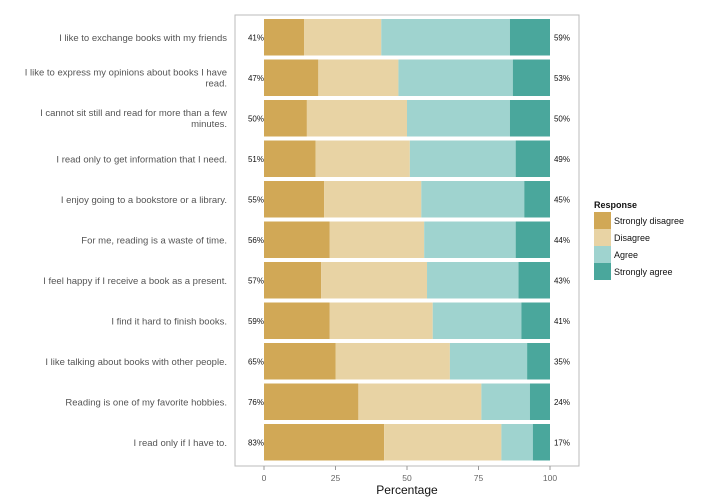 The image size is (720, 504). Describe the element at coordinates (256, 37) in the screenshot. I see `left-percent-label-0: 41%` at that location.